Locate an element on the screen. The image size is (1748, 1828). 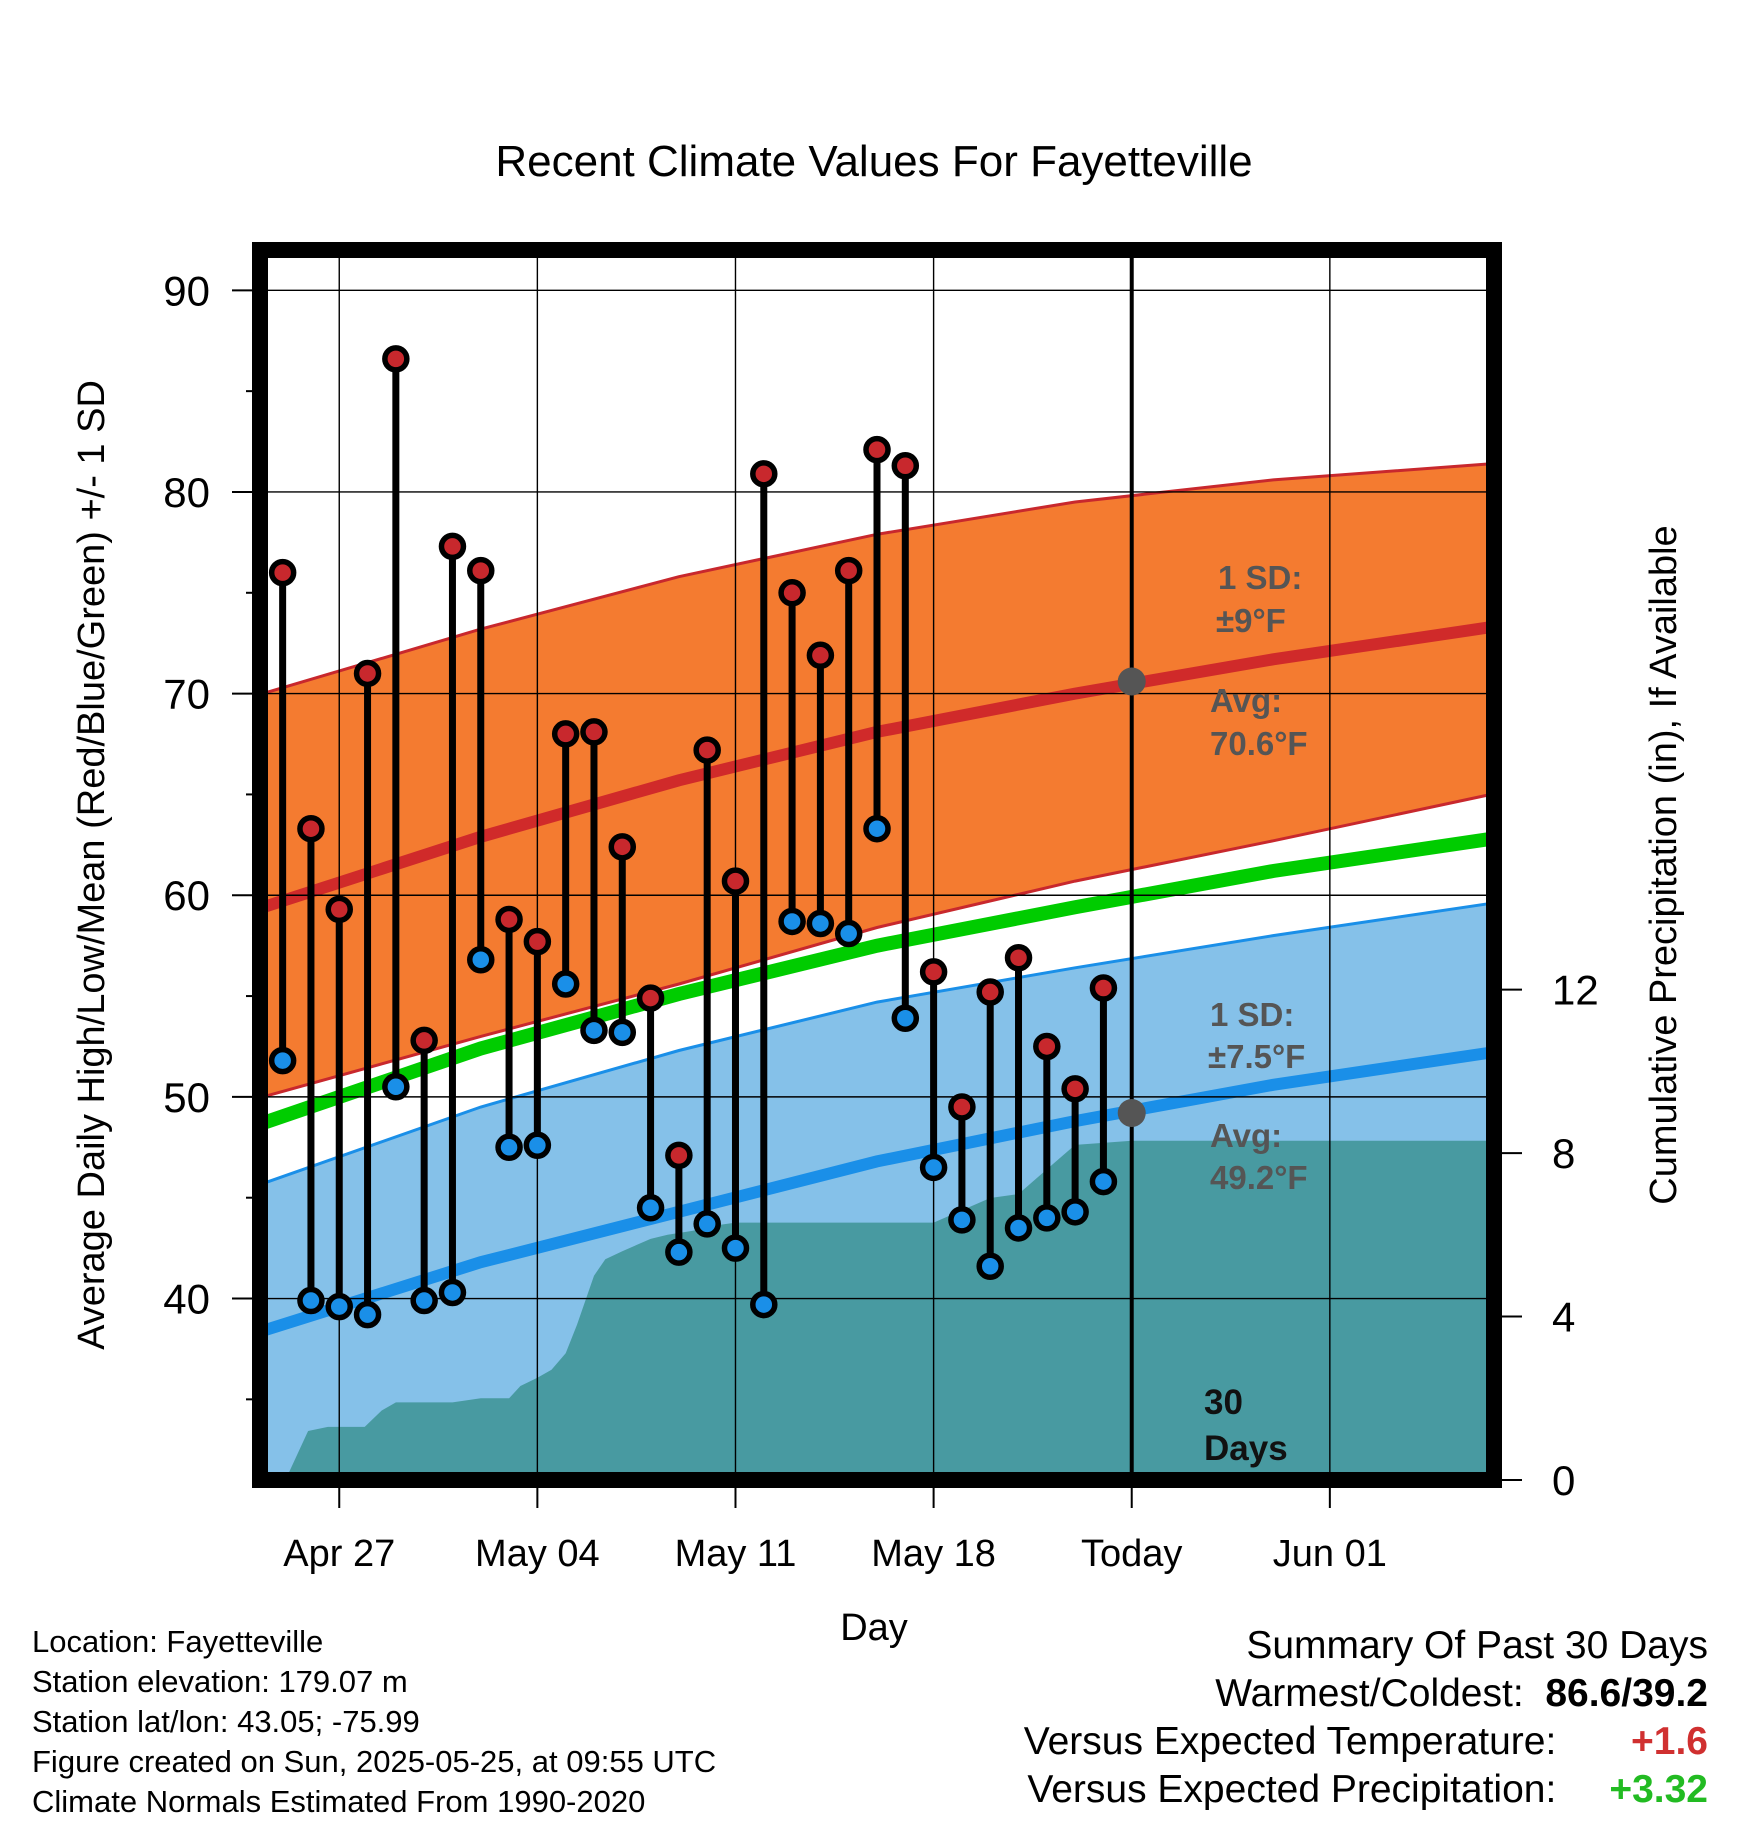
high-sd-value: ±9°F is located at coordinates (1251, 620).